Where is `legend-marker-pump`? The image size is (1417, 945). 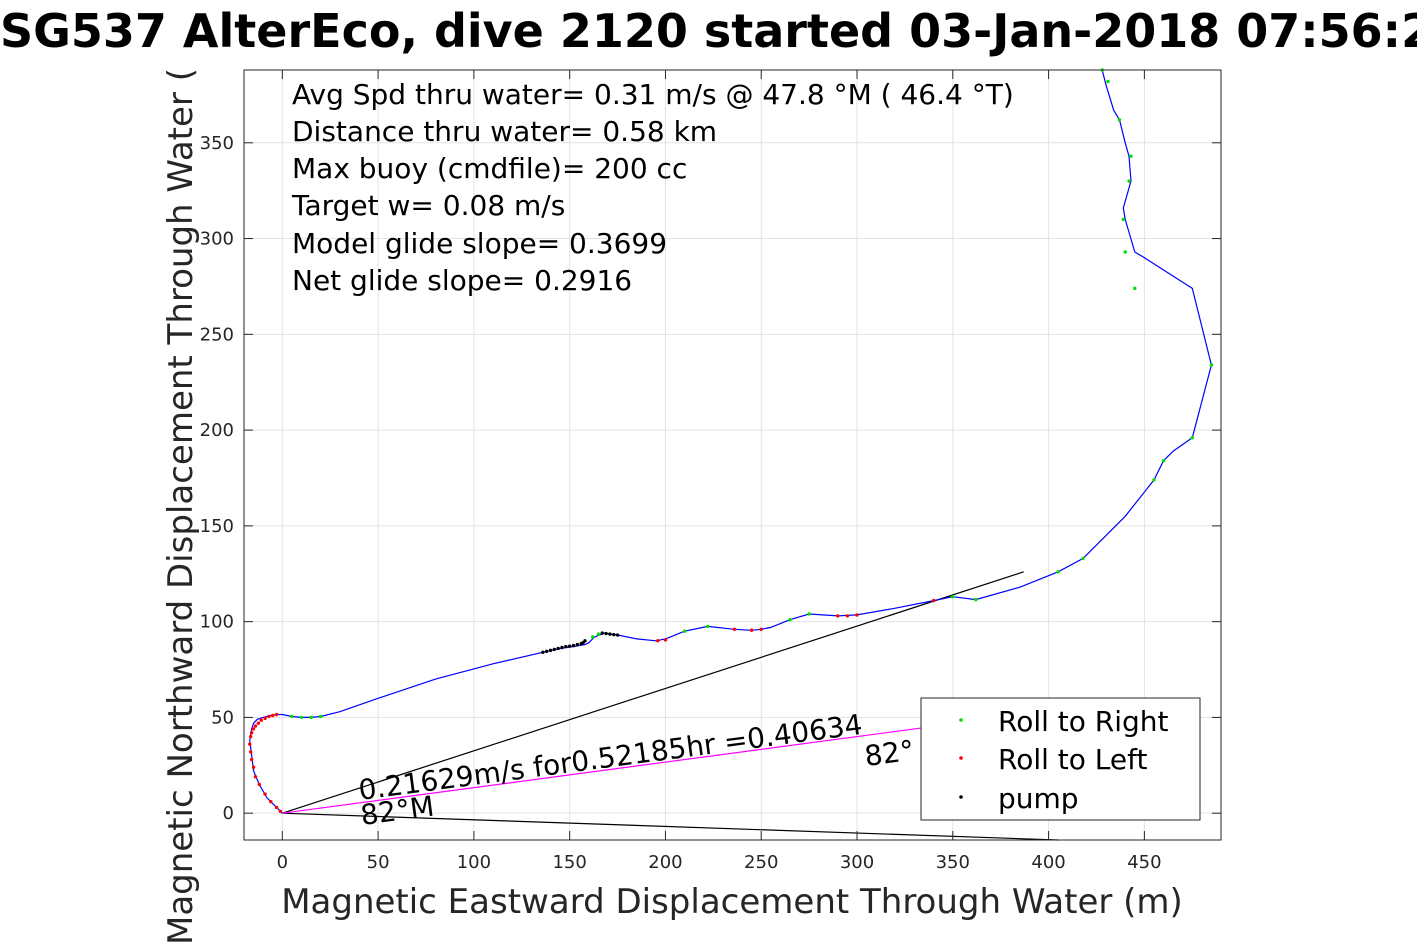 legend-marker-pump is located at coordinates (961, 797).